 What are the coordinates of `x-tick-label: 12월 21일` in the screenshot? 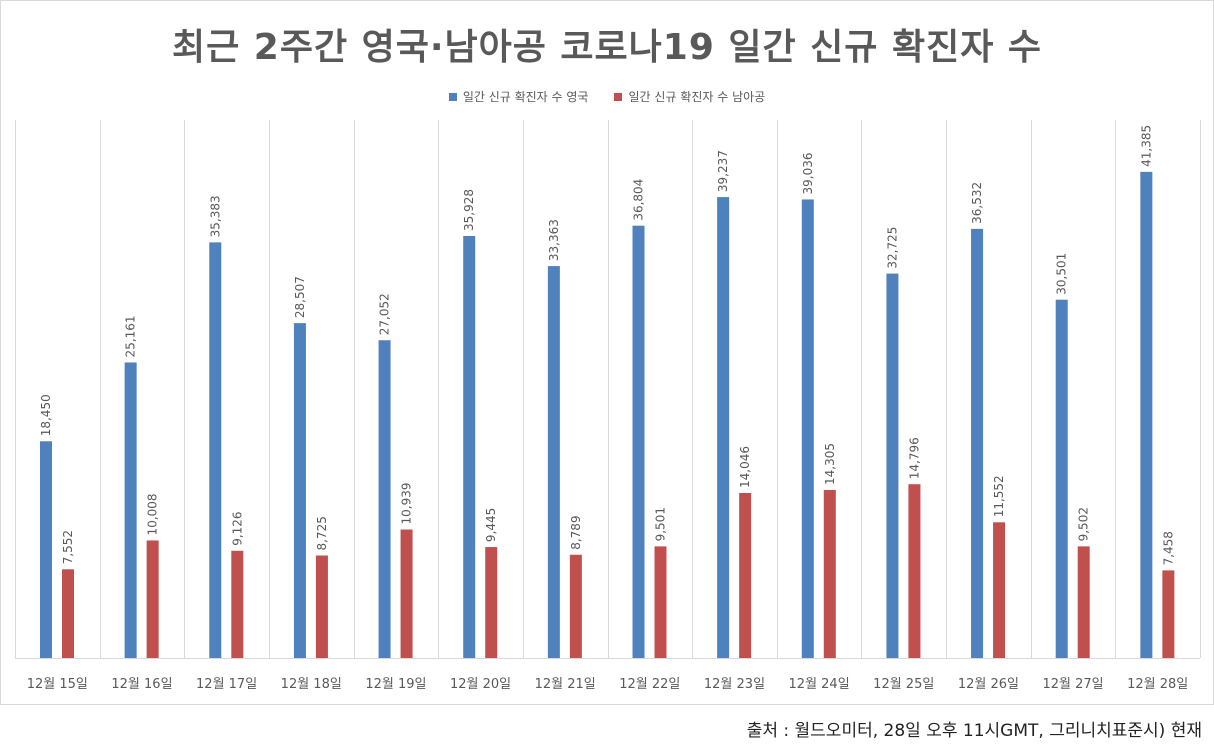 It's located at (565, 684).